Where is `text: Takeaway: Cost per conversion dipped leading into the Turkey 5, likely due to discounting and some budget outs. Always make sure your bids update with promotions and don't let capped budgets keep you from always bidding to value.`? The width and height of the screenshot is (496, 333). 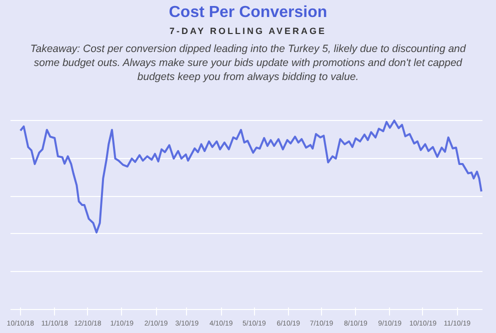 text: Takeaway: Cost per conversion dipped leading into the Turkey 5, likely due to discounting and some budget outs. Always make sure your bids update with promotions and don't let capped budgets keep you from always bidding to value. is located at coordinates (248, 63).